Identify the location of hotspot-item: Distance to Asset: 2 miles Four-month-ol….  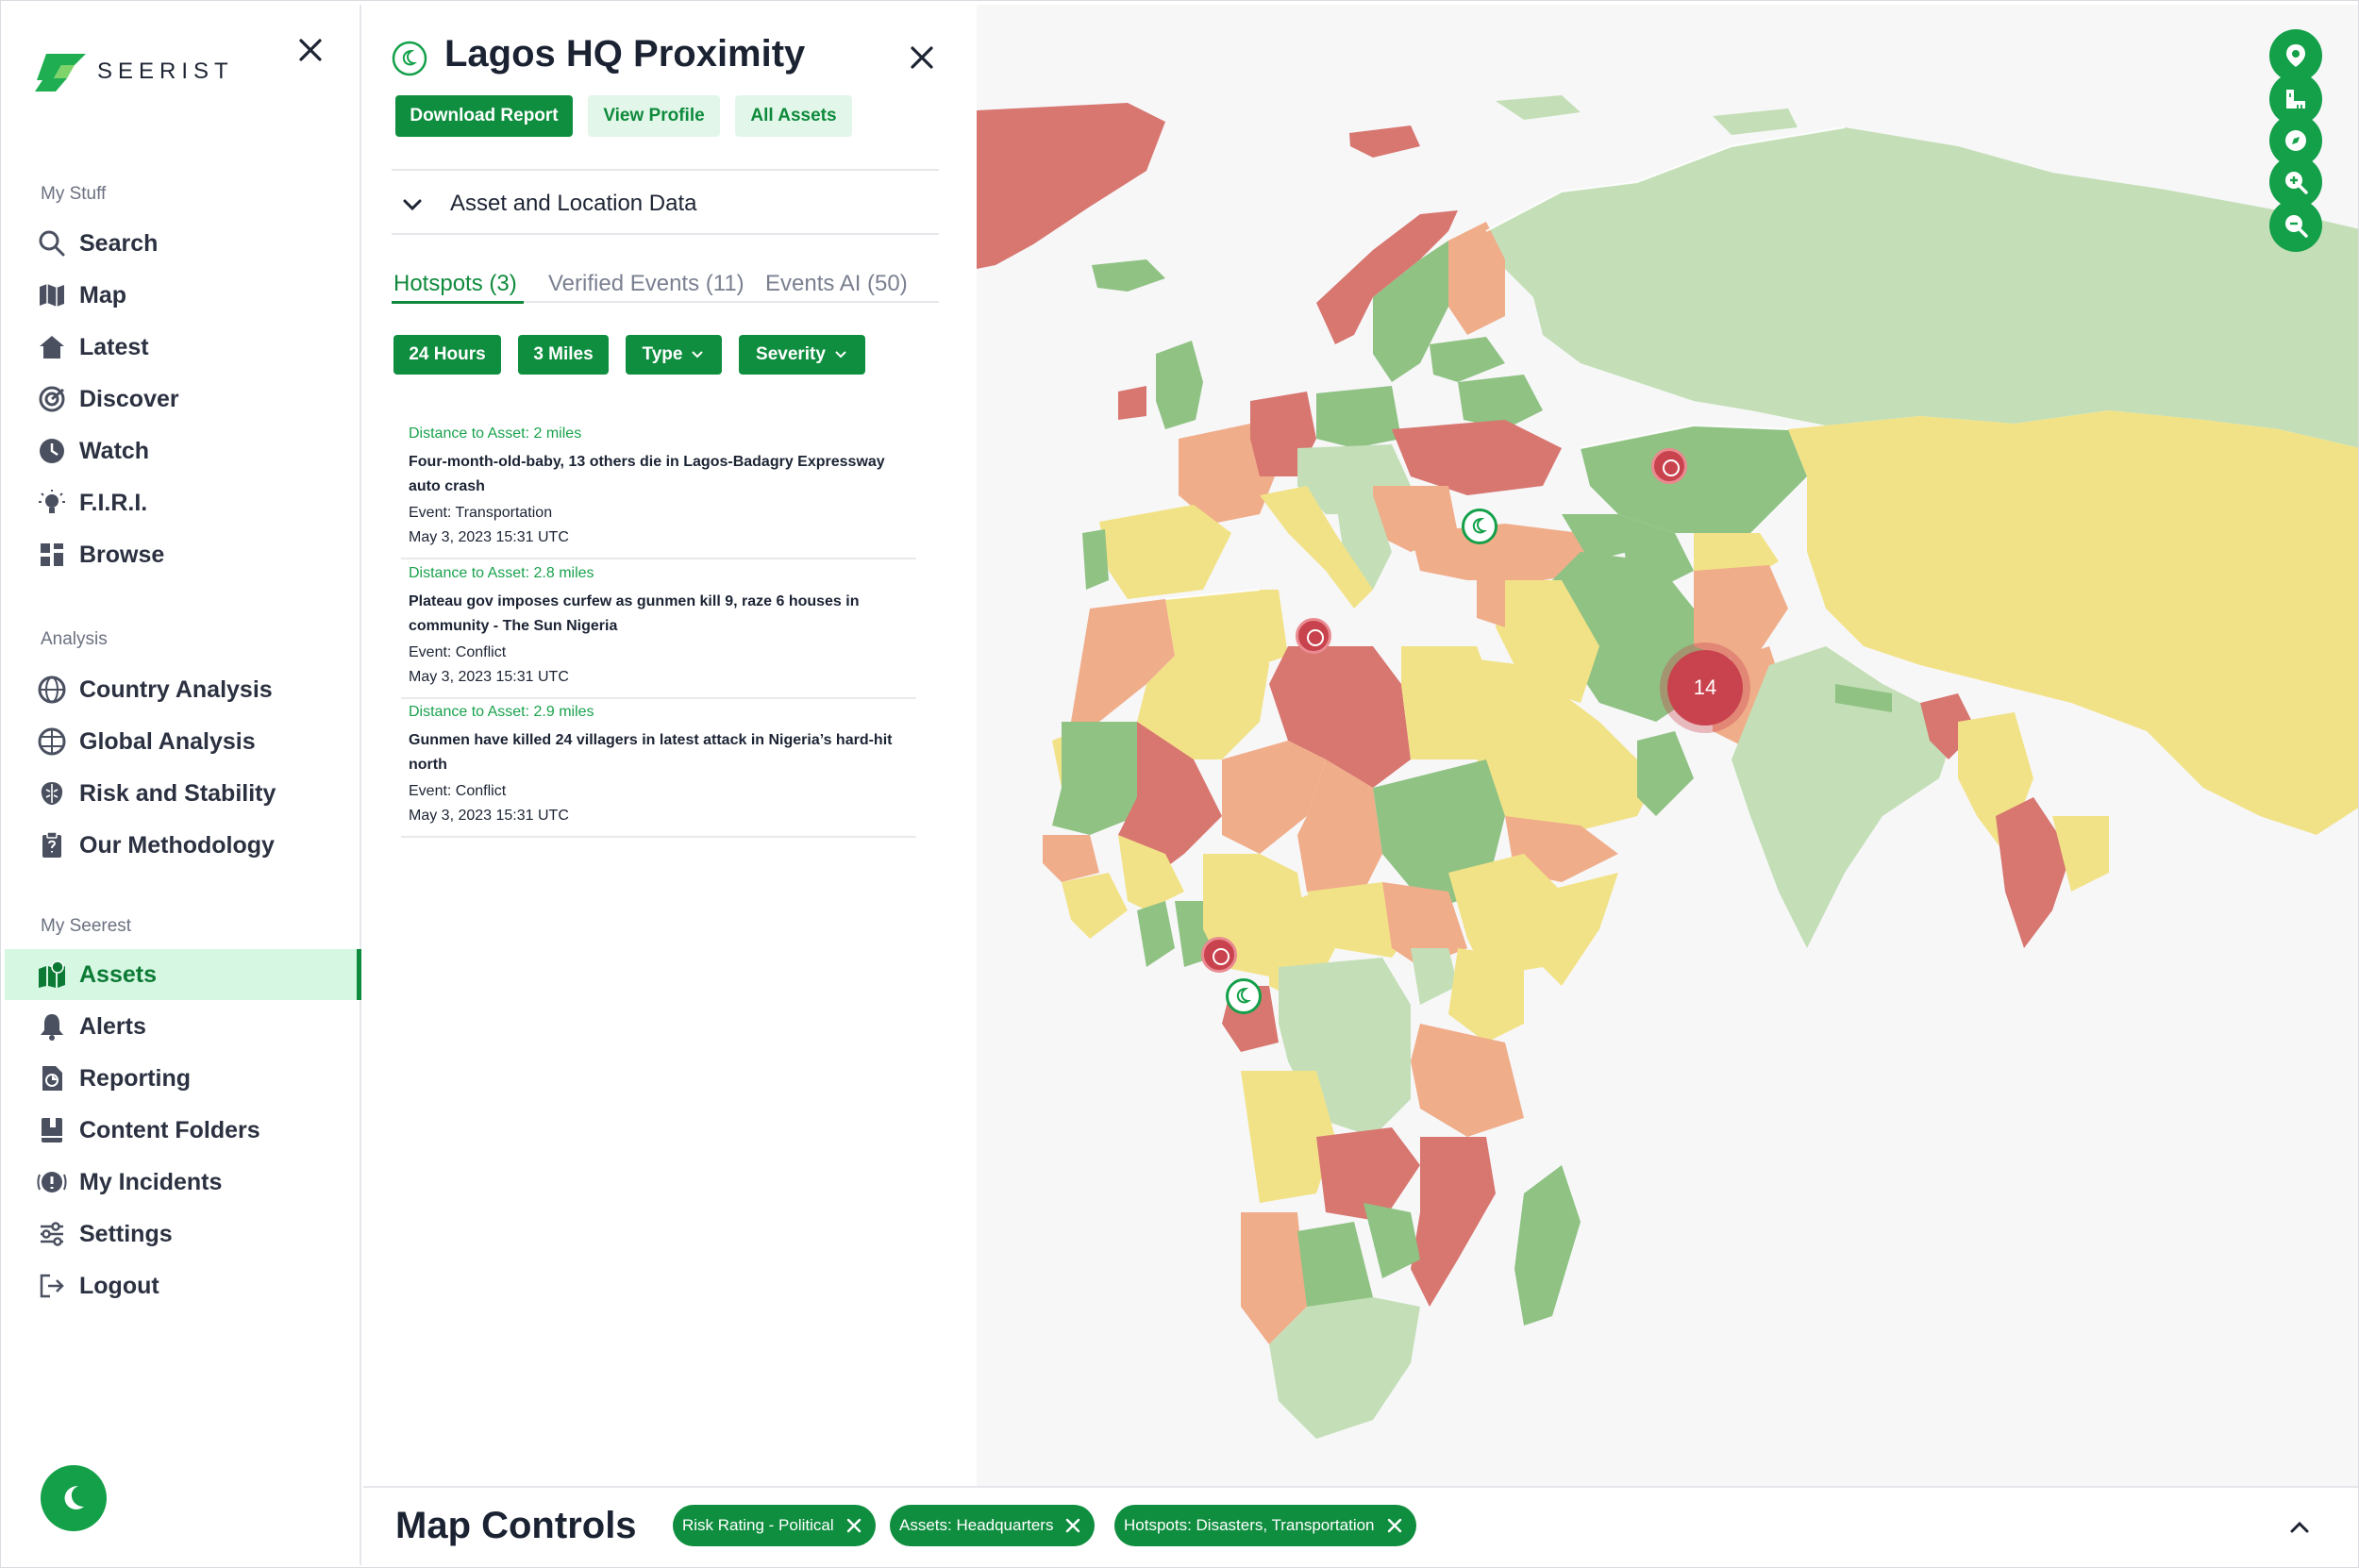
(658, 492).